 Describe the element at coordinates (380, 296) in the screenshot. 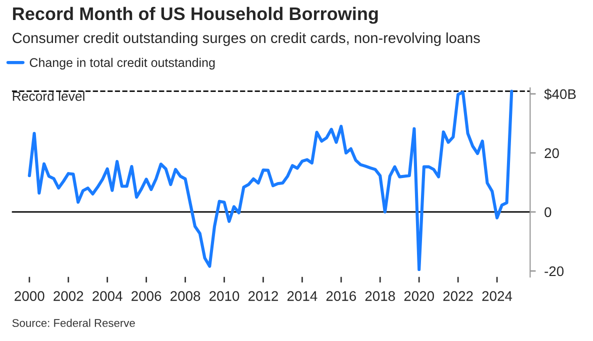

I see `x-tick-label: 2018` at that location.